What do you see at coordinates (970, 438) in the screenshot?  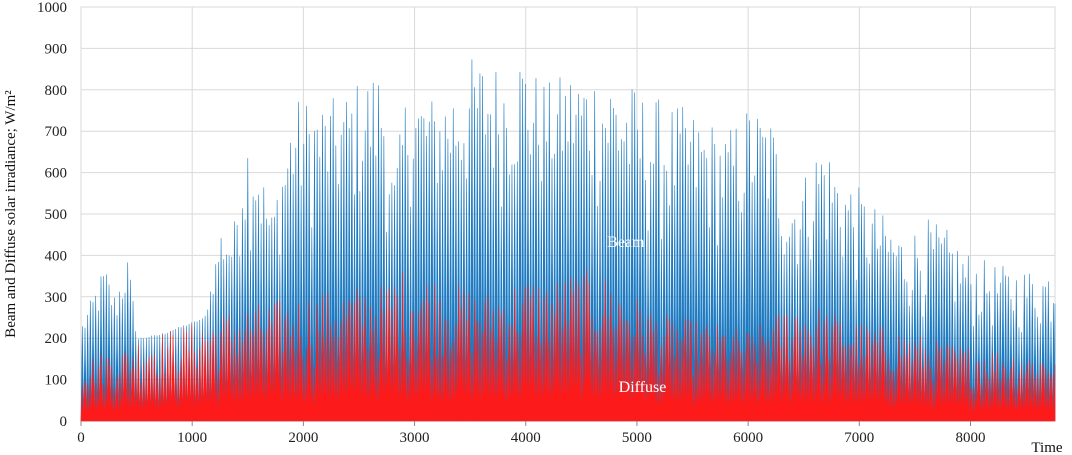 I see `x-tick-label: 8000` at bounding box center [970, 438].